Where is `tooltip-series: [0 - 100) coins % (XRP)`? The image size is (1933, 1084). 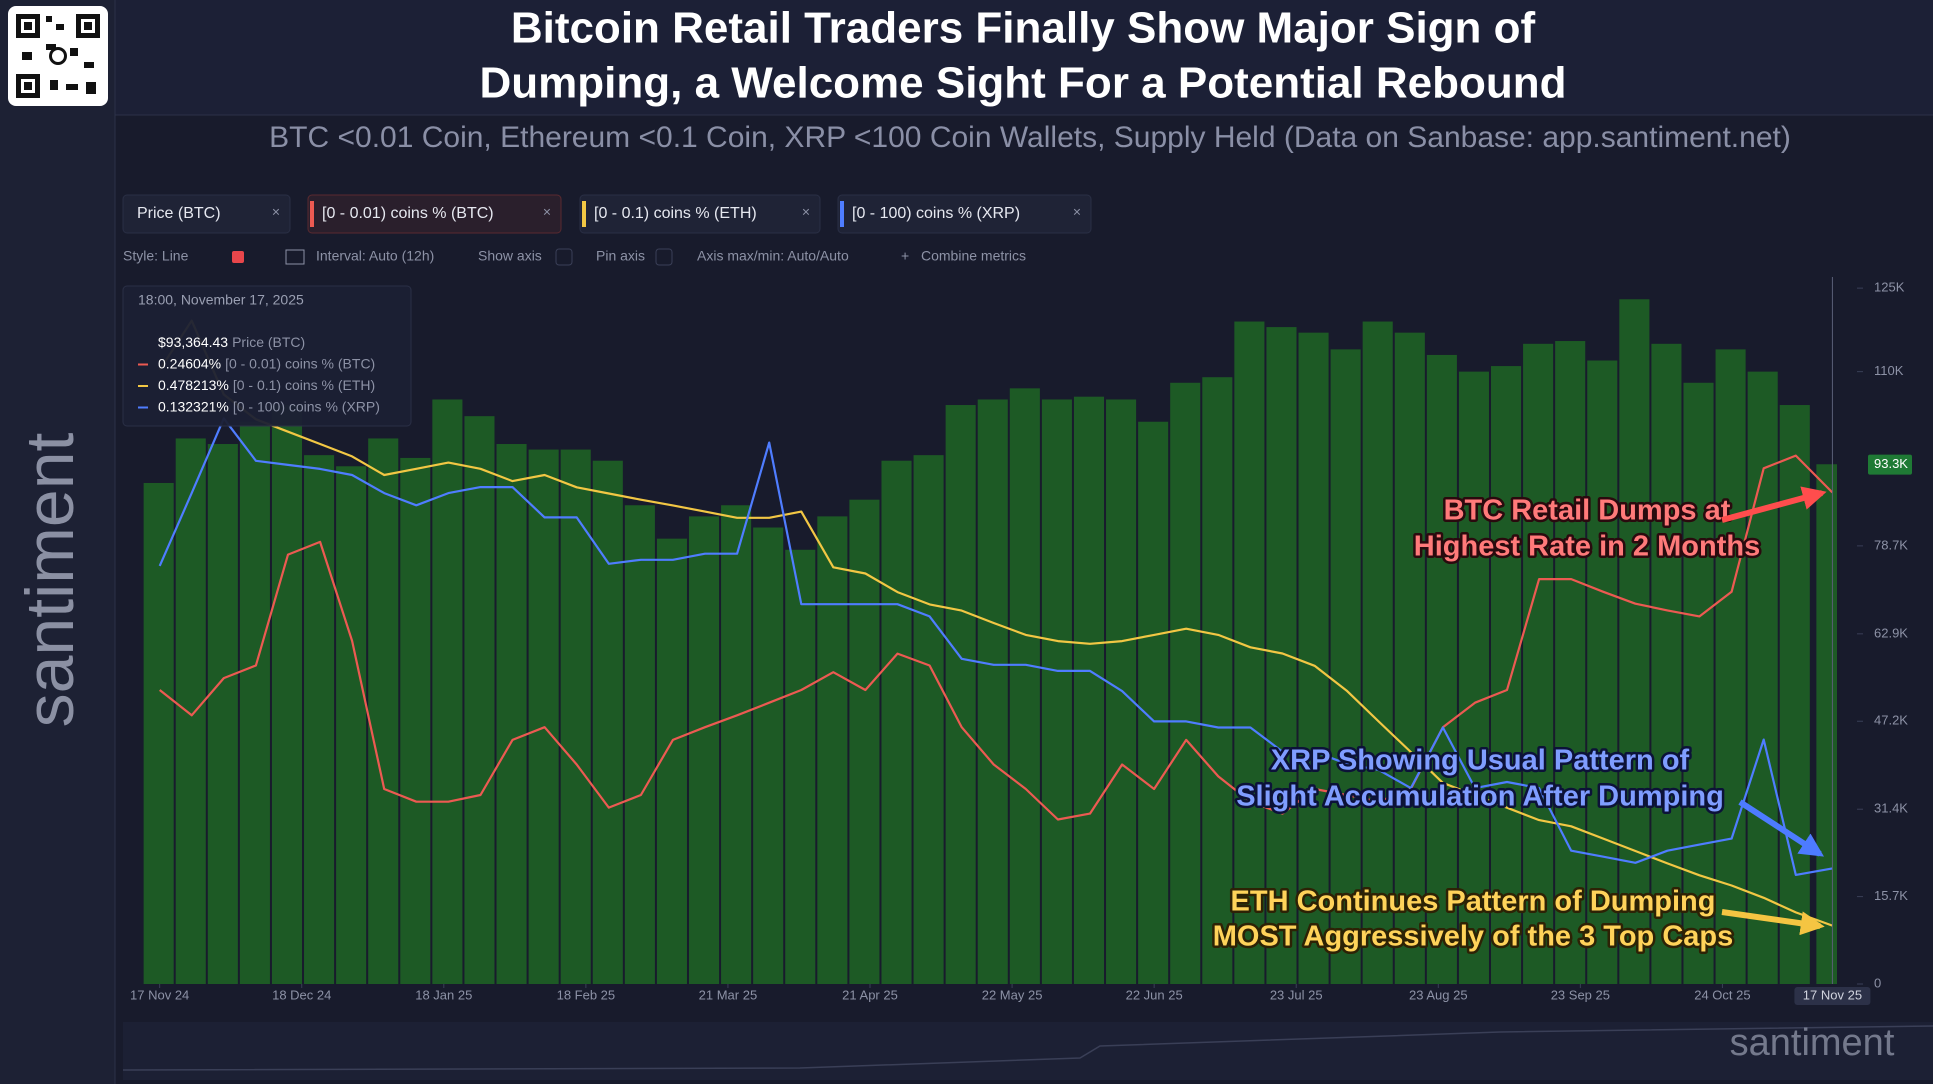
tooltip-series: [0 - 100) coins % (XRP) is located at coordinates (306, 406).